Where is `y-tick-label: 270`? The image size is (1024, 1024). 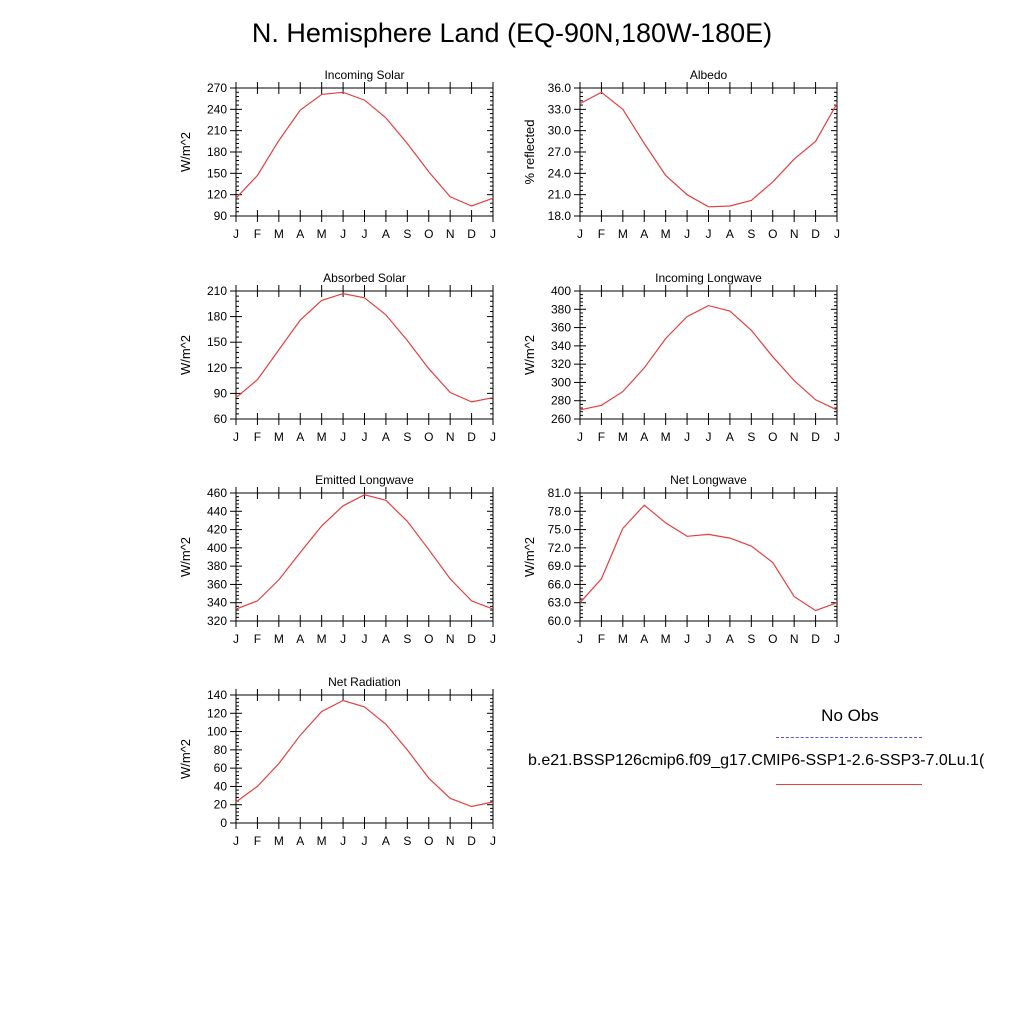
y-tick-label: 270 is located at coordinates (217, 88).